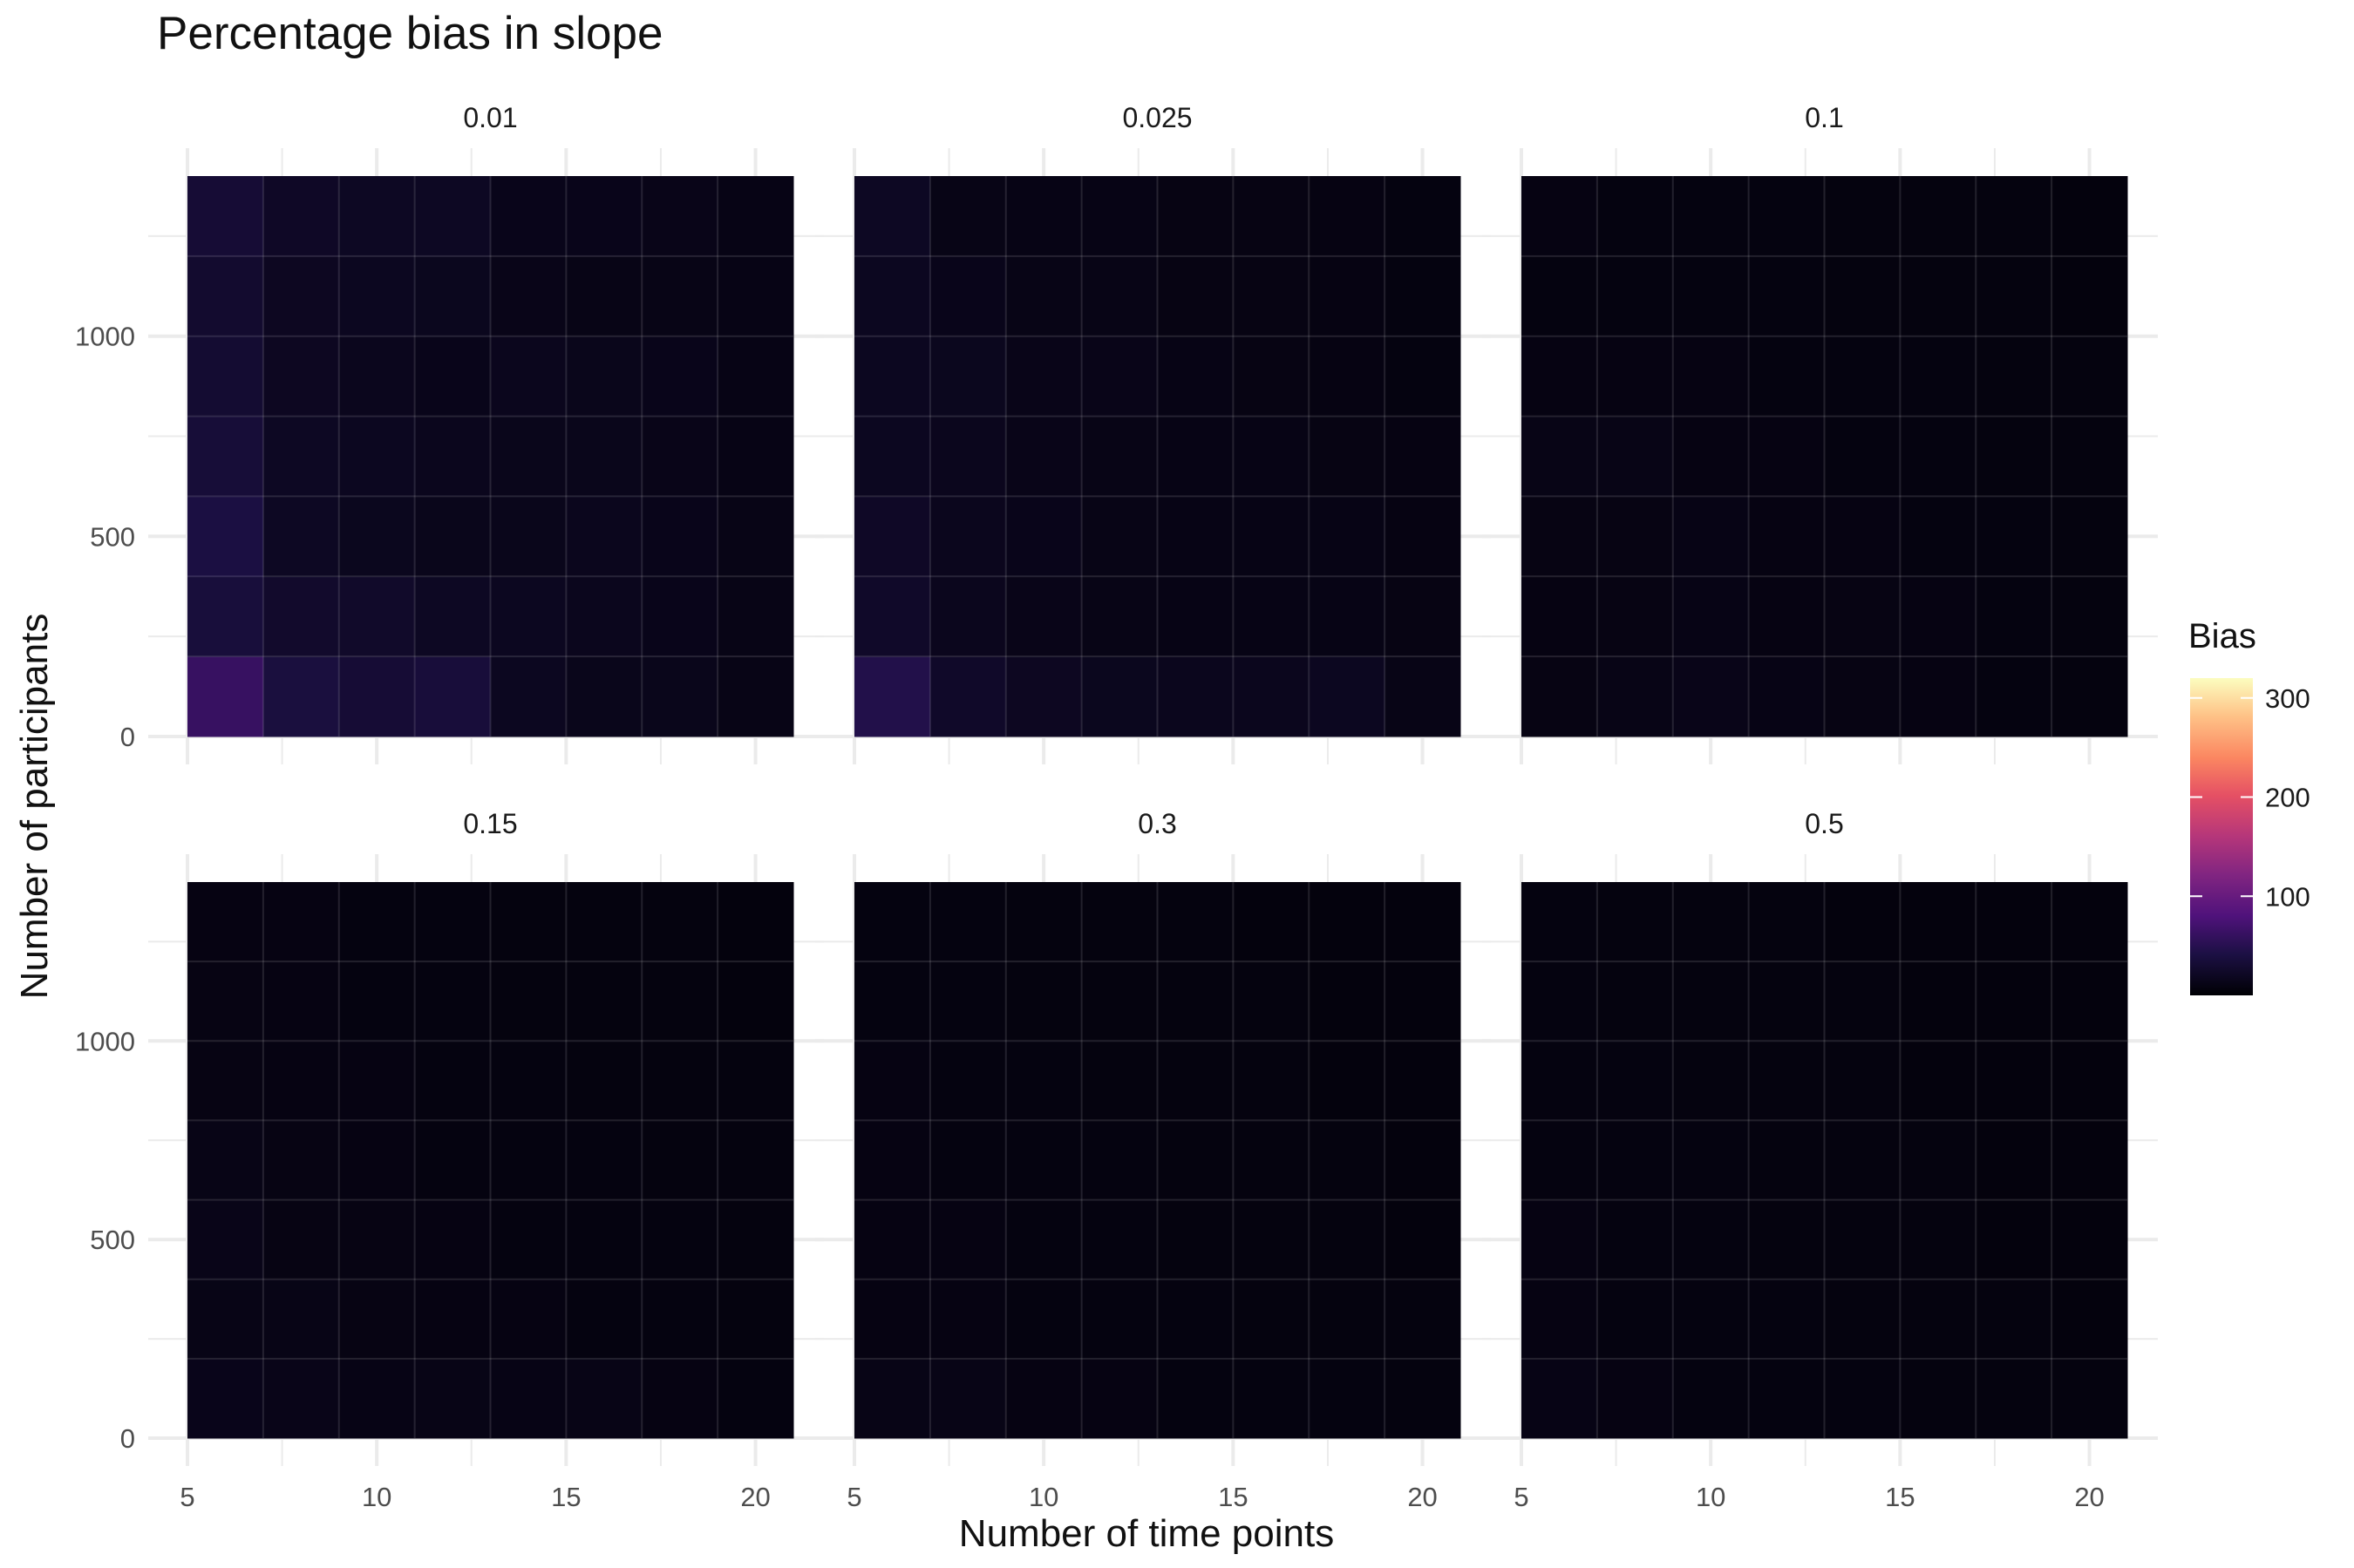  Describe the element at coordinates (490, 117) in the screenshot. I see `panel-strip-label: 0.01` at that location.